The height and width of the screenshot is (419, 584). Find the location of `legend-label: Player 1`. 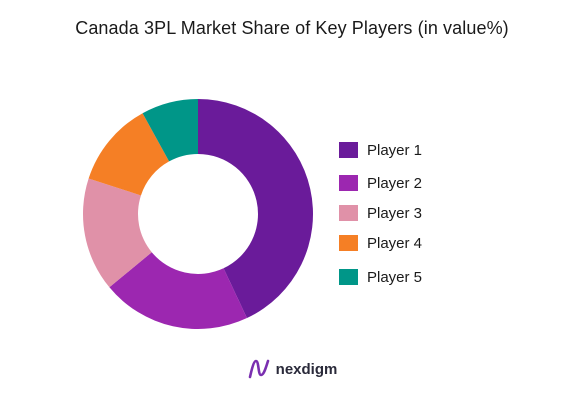

legend-label: Player 1 is located at coordinates (395, 150).